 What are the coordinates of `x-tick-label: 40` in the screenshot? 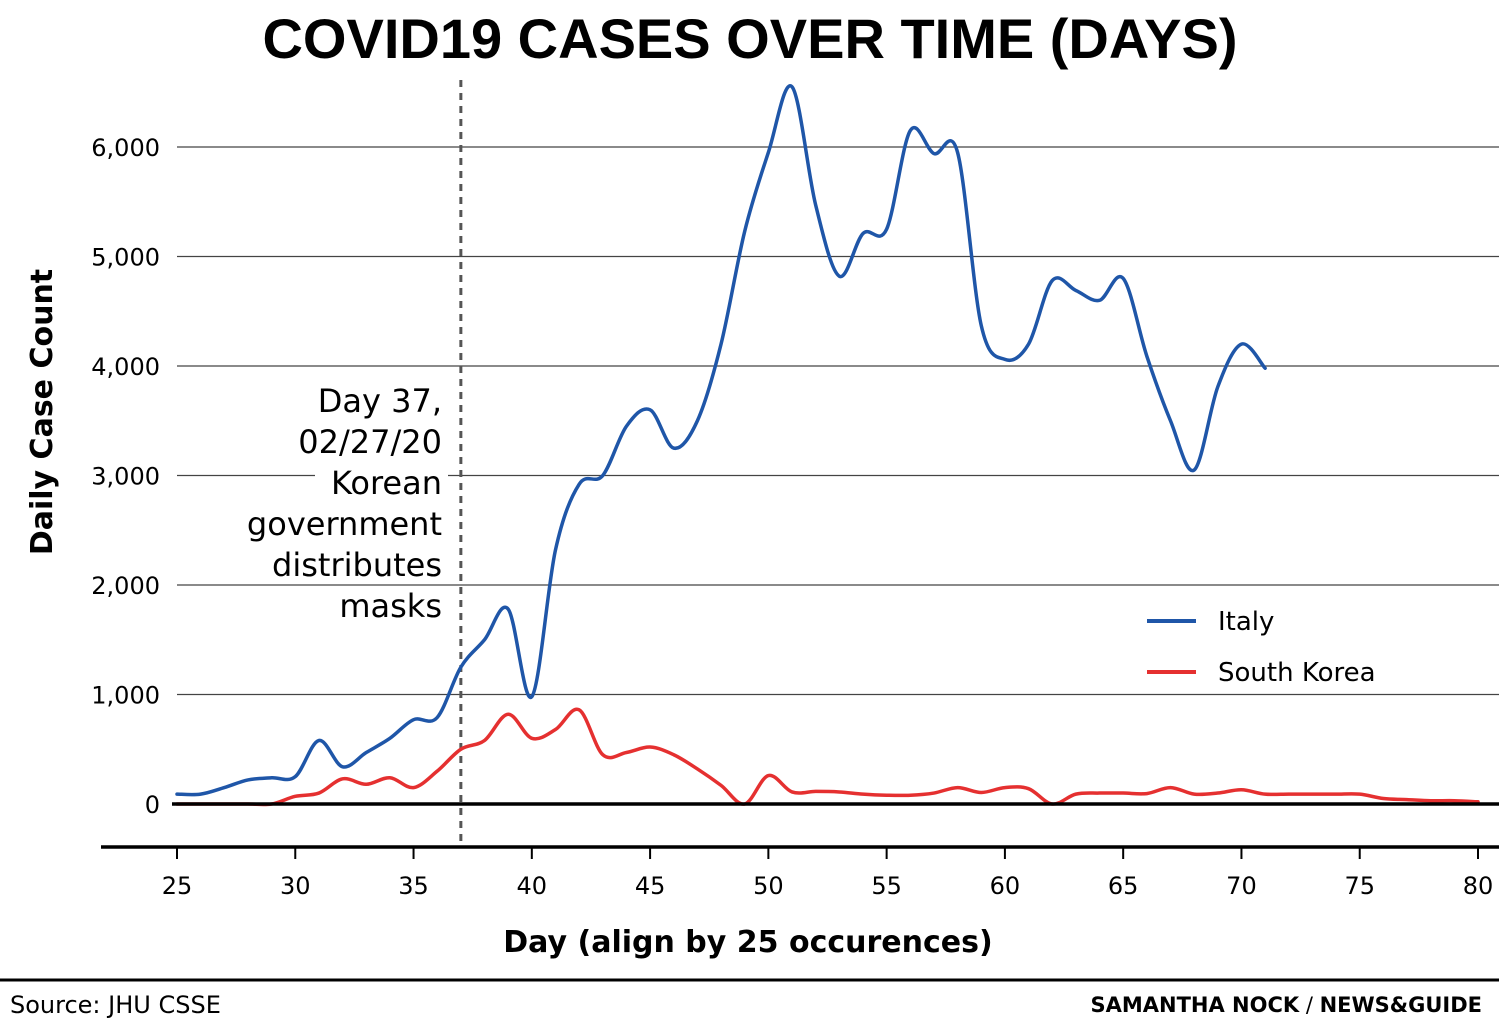 It's located at (532, 886).